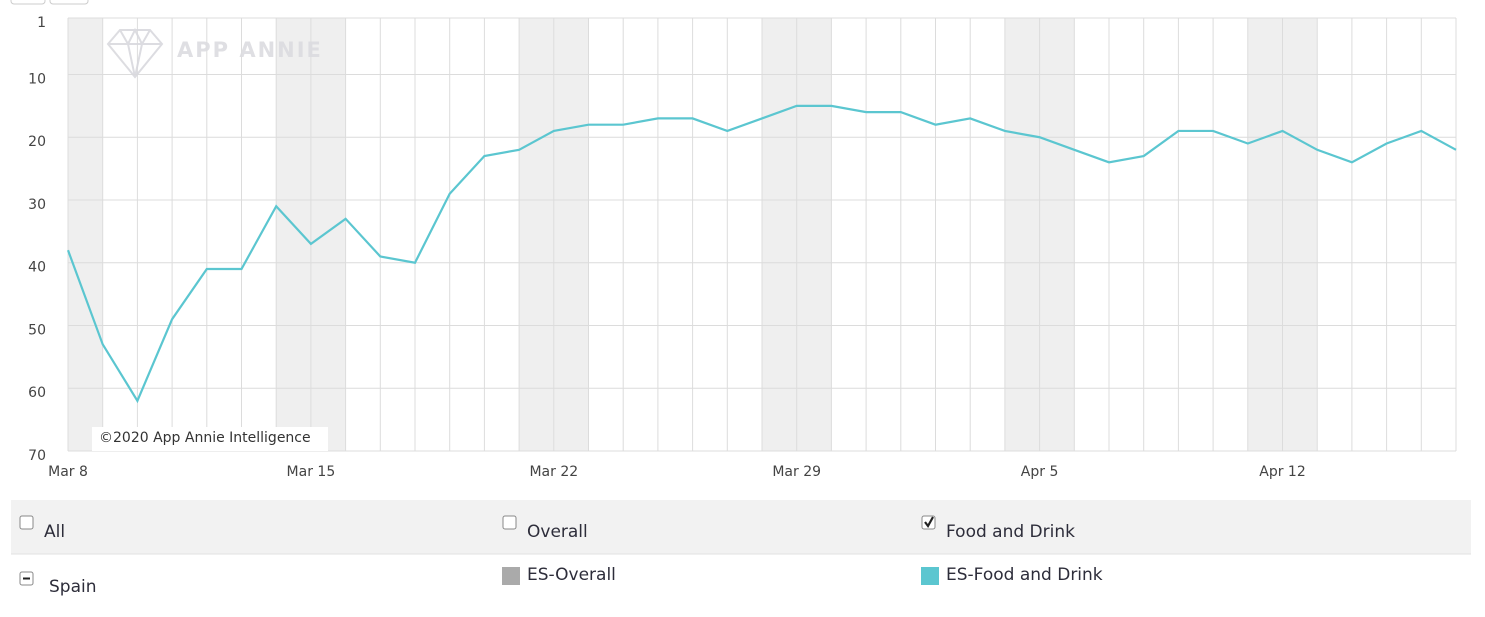 The width and height of the screenshot is (1485, 617). What do you see at coordinates (1010, 532) in the screenshot?
I see `filter-label: Food and Drink` at bounding box center [1010, 532].